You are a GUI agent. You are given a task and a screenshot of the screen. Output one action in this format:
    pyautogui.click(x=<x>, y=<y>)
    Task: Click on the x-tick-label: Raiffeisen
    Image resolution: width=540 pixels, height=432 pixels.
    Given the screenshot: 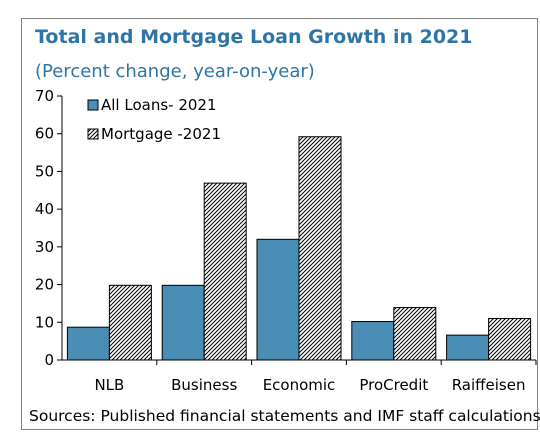 What is the action you would take?
    pyautogui.click(x=489, y=385)
    